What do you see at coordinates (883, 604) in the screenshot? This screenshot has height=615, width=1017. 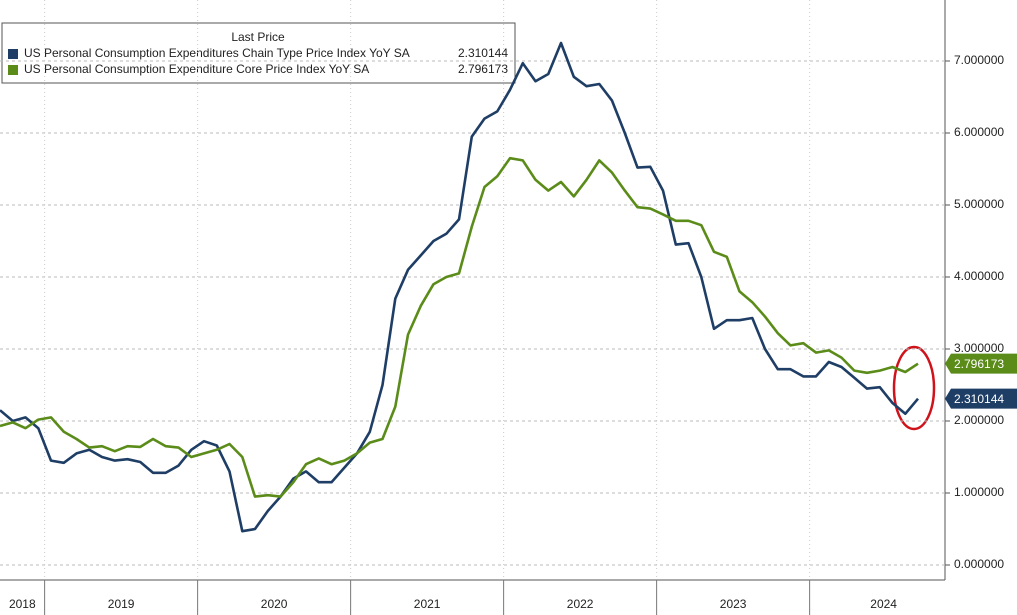 I see `x-tick-label: 2024` at bounding box center [883, 604].